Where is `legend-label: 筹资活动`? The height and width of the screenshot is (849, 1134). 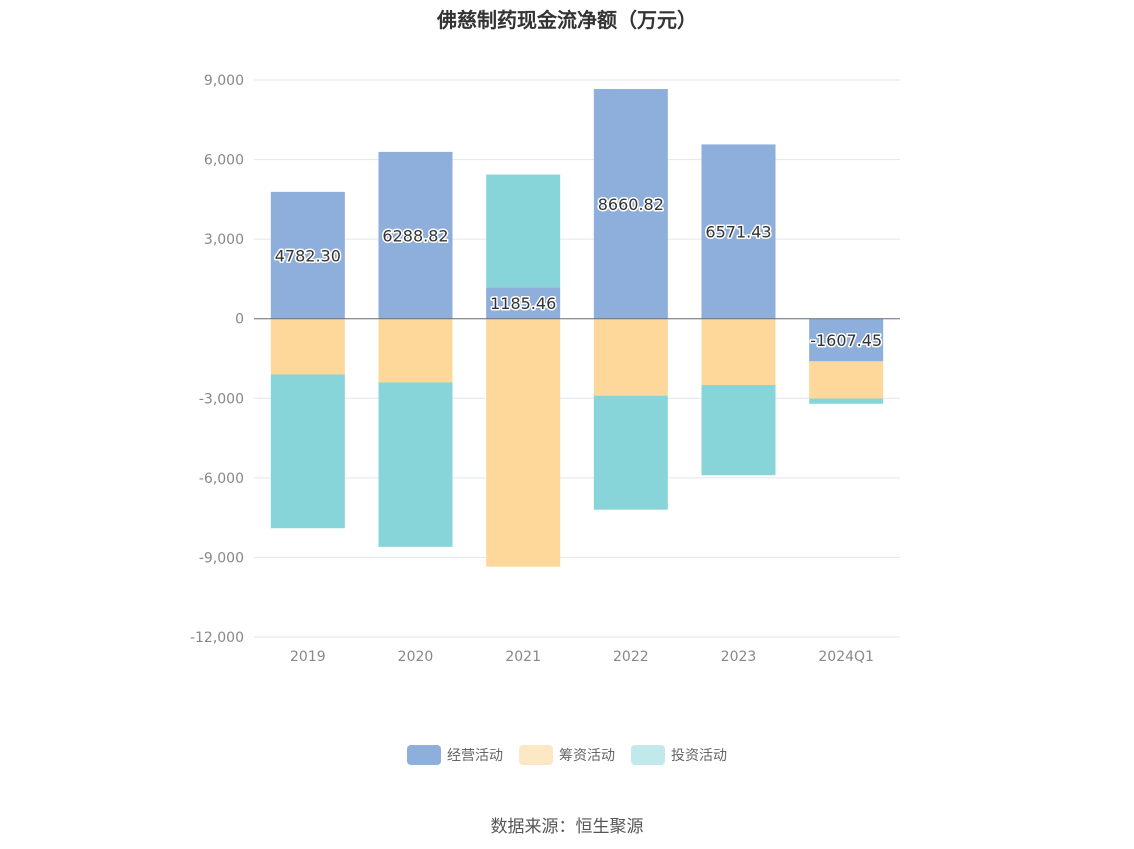 legend-label: 筹资活动 is located at coordinates (587, 756).